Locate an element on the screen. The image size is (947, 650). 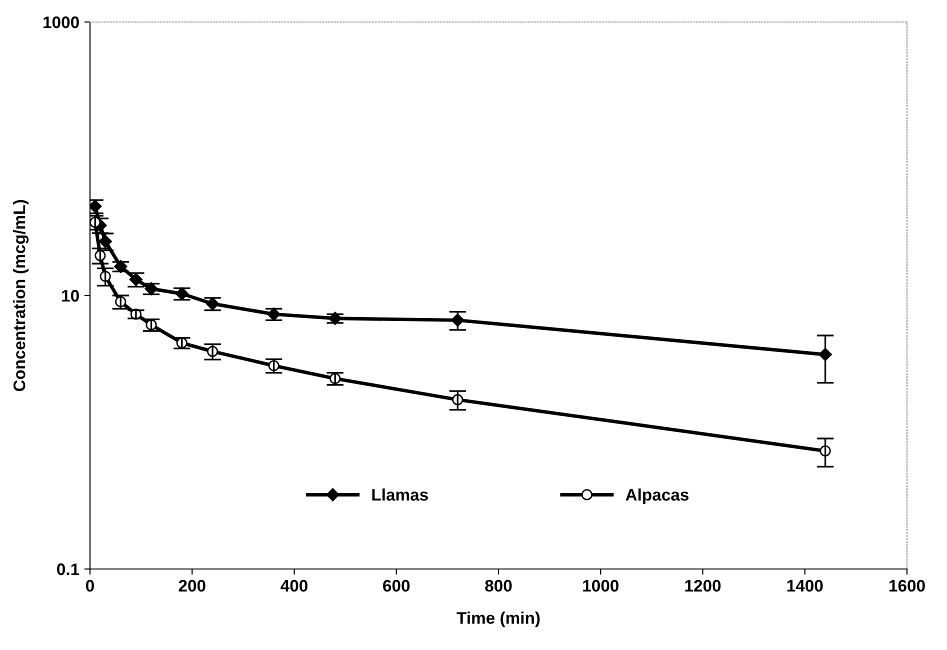
x-tick-label: 800 is located at coordinates (498, 586).